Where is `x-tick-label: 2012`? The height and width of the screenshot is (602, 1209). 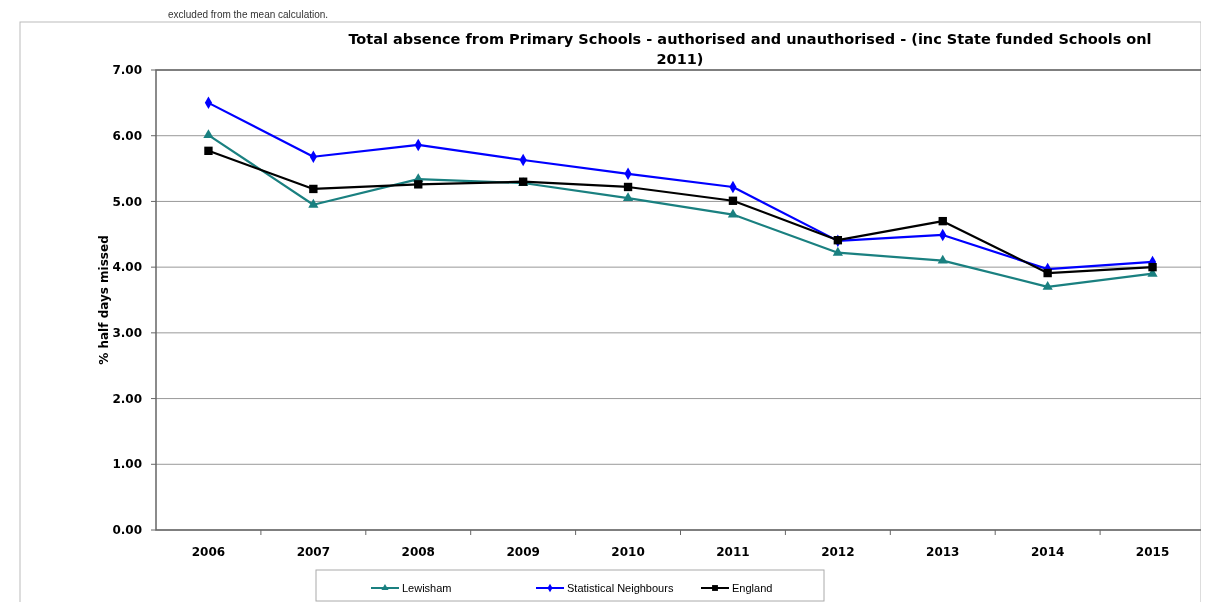
x-tick-label: 2012 is located at coordinates (838, 552).